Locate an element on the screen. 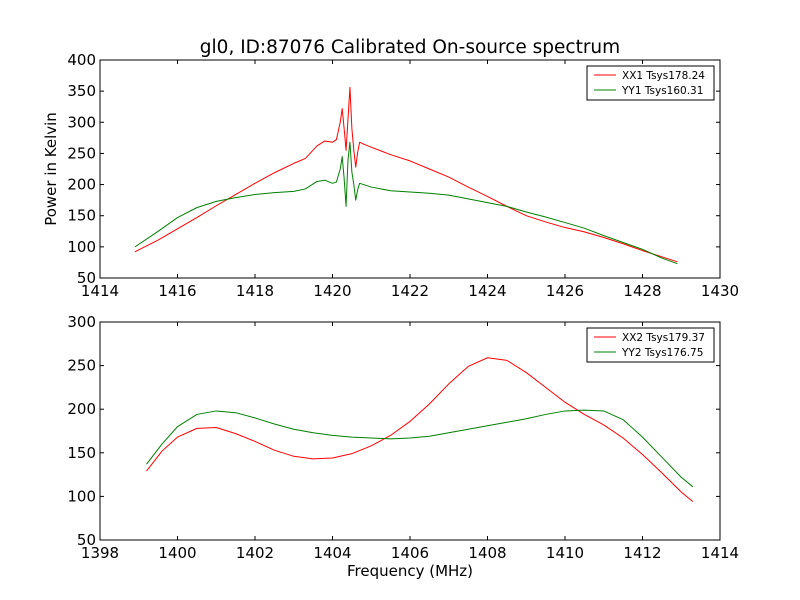  x-tick-label: 1424 is located at coordinates (487, 291).